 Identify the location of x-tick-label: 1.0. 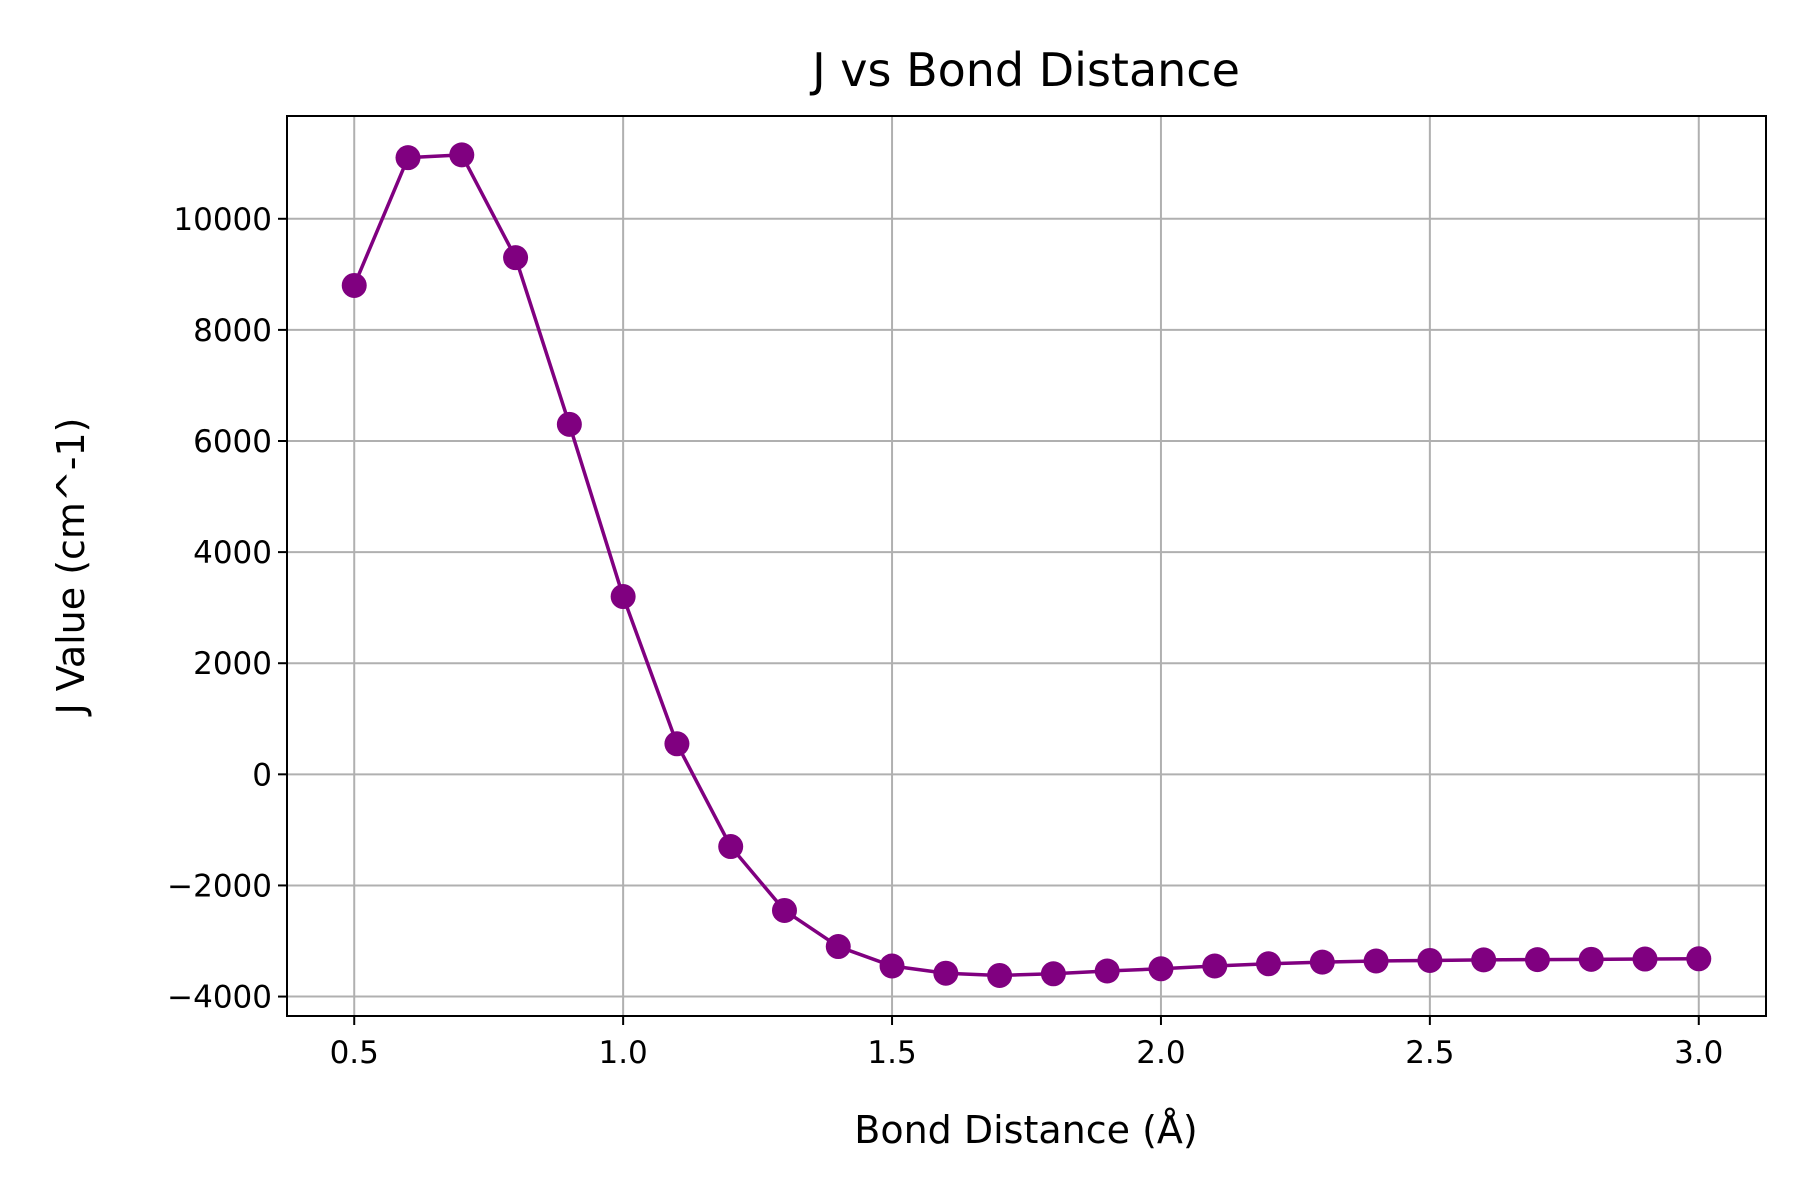
(622, 1053).